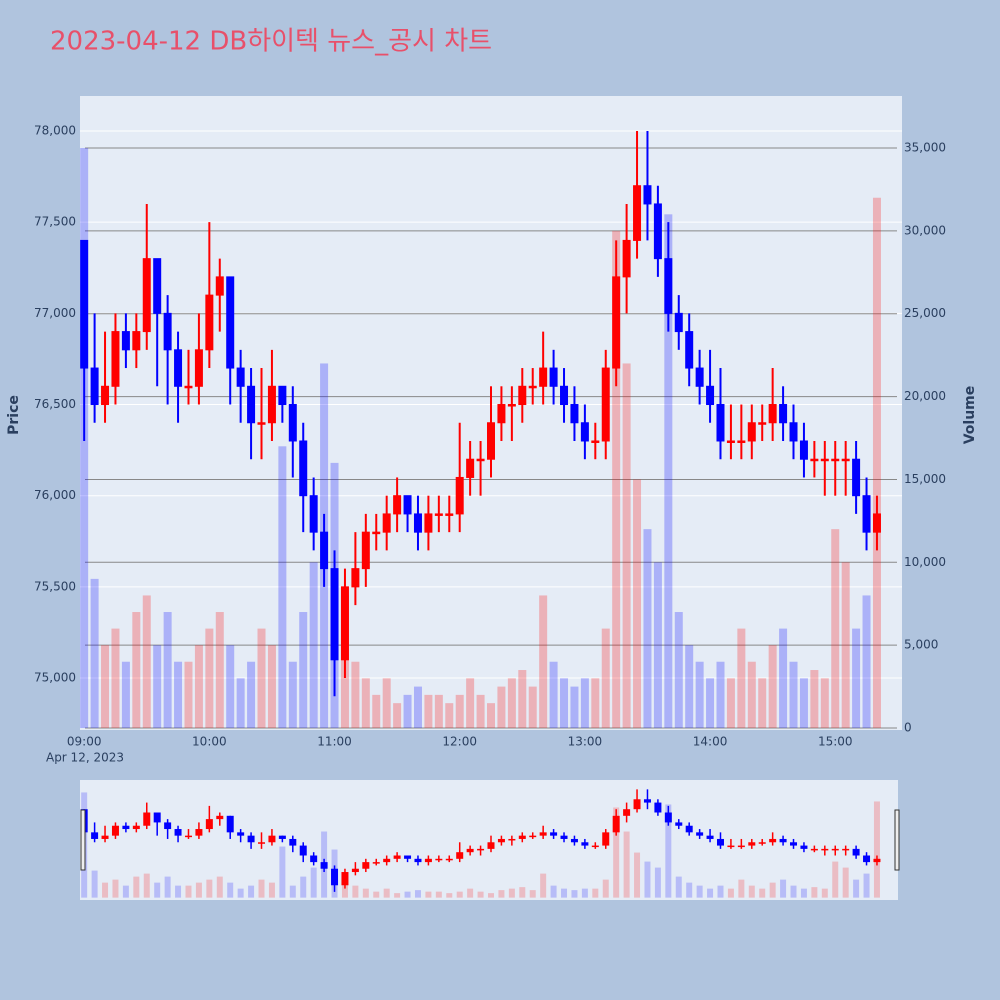 This screenshot has height=1000, width=1000. I want to click on y-tick-label: 75,500, so click(55, 586).